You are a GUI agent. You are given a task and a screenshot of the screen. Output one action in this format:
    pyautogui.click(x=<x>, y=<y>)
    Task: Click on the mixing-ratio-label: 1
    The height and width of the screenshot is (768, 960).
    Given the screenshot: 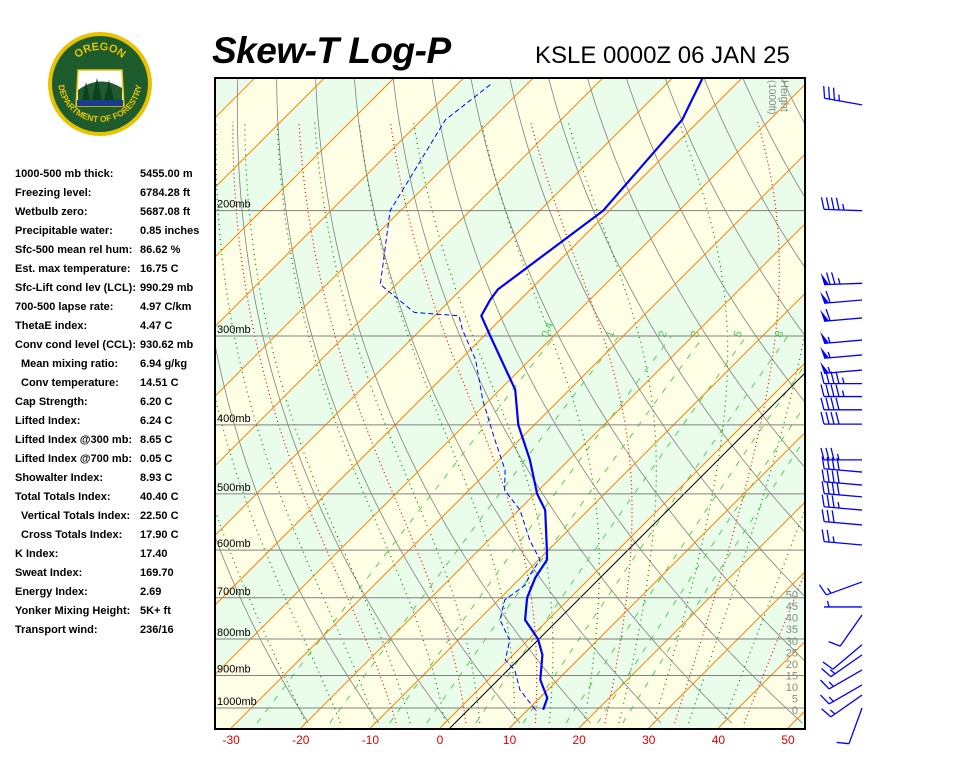 What is the action you would take?
    pyautogui.click(x=610, y=334)
    